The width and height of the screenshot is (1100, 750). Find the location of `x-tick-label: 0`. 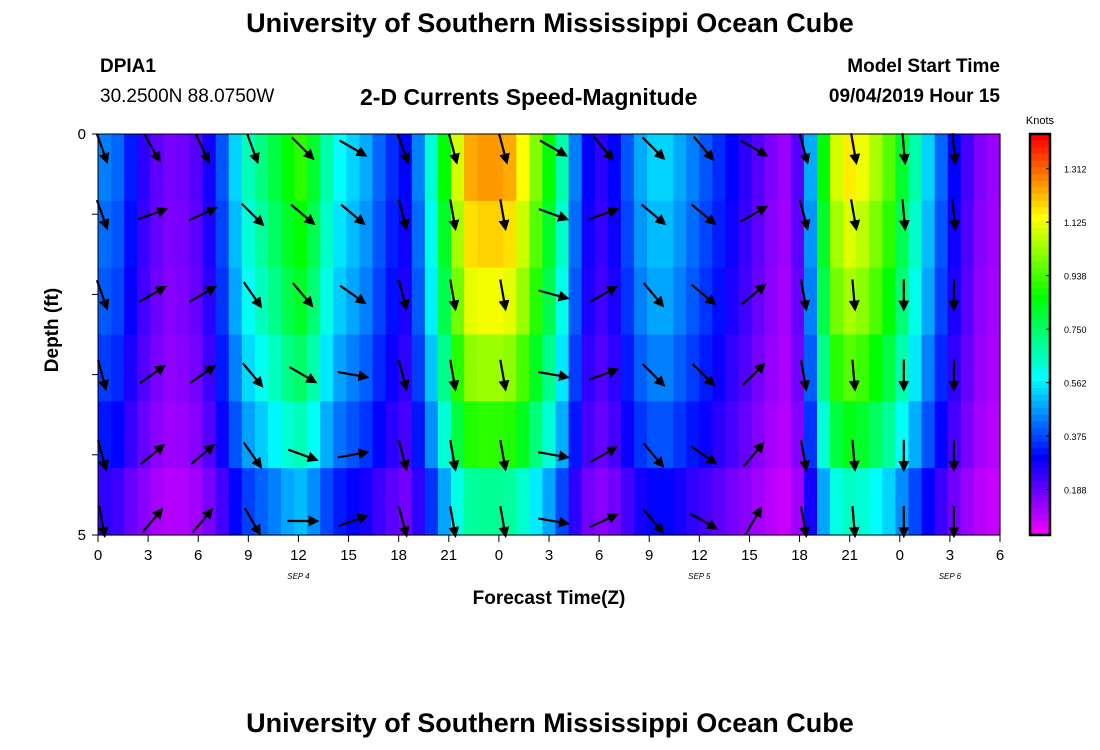

x-tick-label: 0 is located at coordinates (900, 555).